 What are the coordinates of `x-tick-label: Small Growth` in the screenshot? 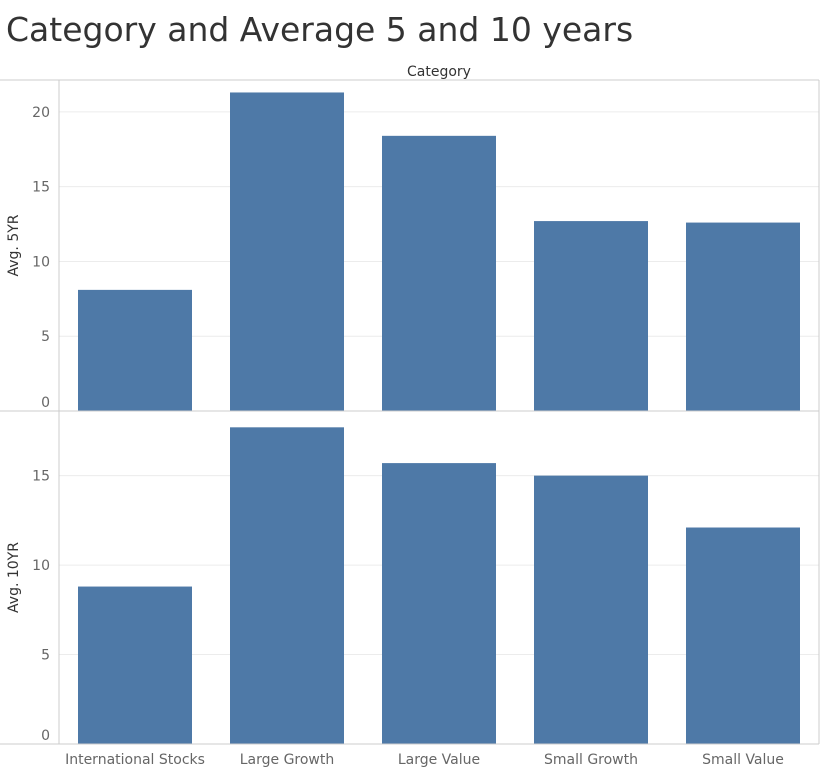 It's located at (591, 760).